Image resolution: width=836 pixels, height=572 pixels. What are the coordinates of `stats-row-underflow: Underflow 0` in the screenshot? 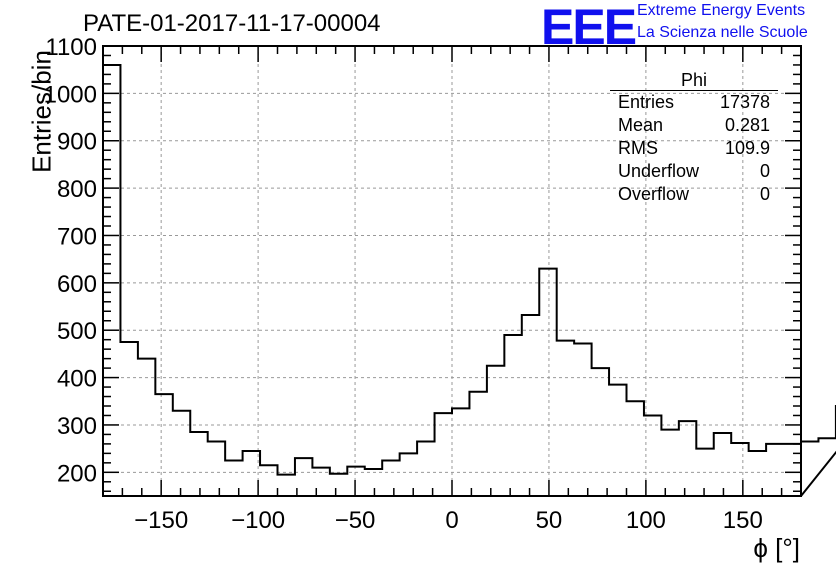 It's located at (694, 171).